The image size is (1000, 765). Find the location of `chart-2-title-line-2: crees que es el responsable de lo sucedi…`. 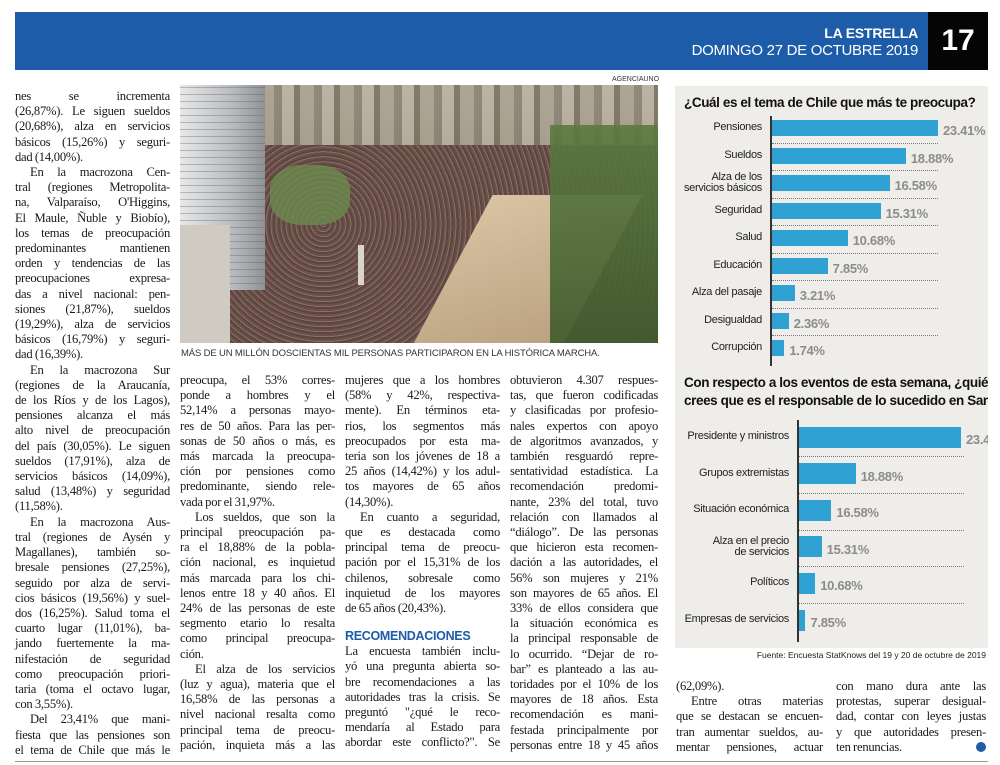

chart-2-title-line-2: crees que es el responsable de lo sucedi… is located at coordinates (836, 400).